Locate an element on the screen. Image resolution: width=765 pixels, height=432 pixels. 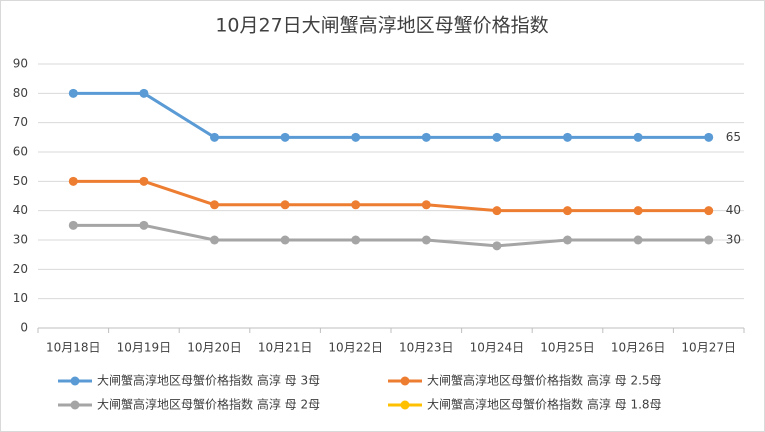
x-tick-label: 10月21日 is located at coordinates (285, 348).